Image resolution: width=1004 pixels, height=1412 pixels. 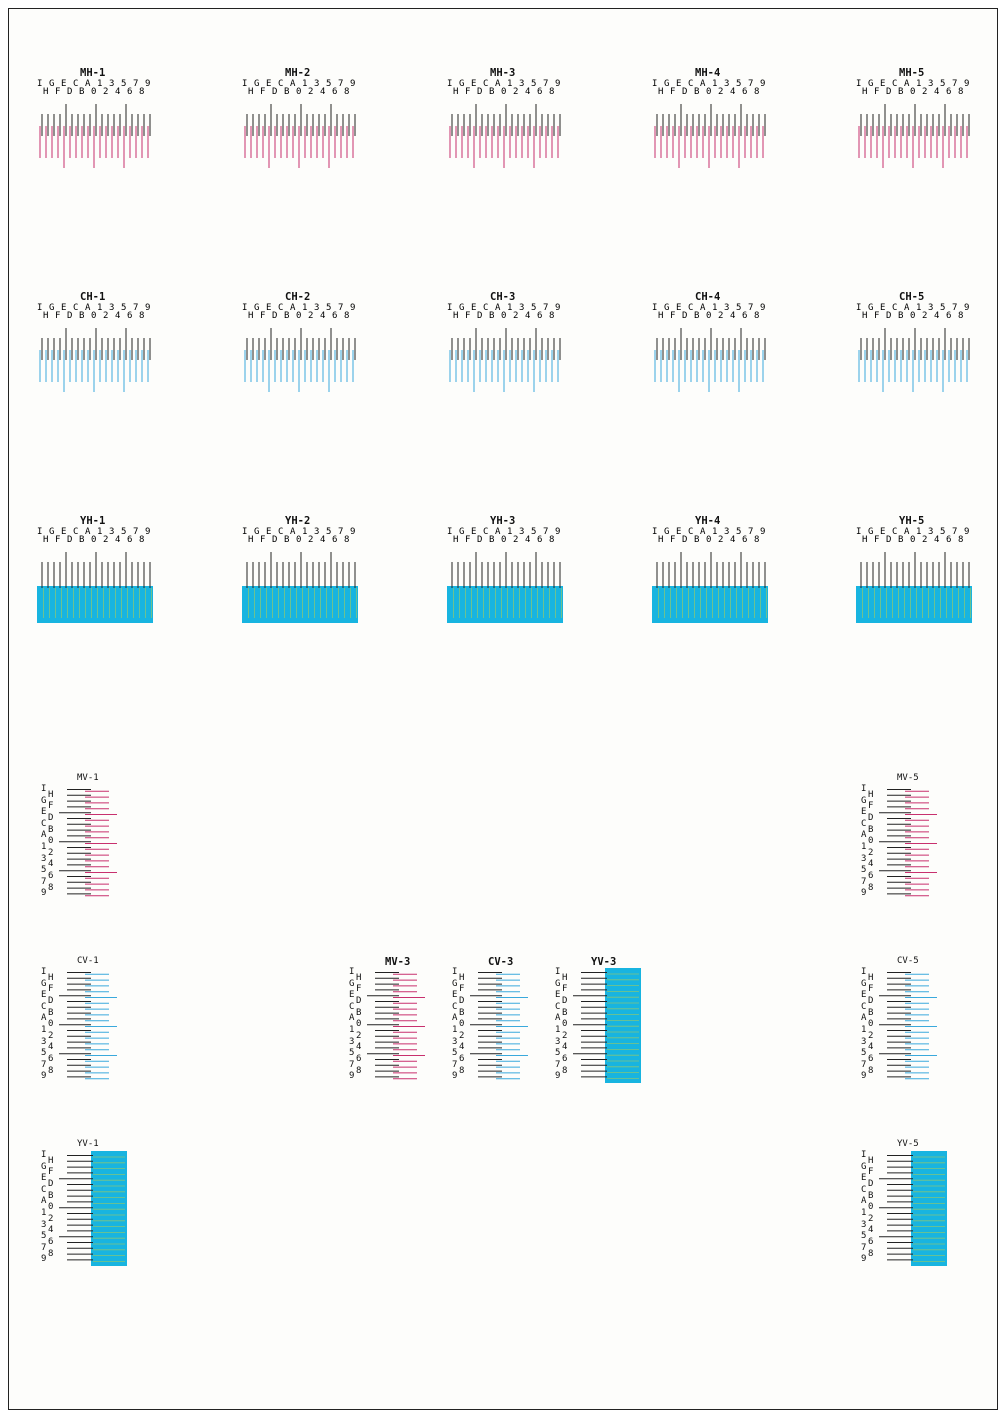 What do you see at coordinates (912, 521) in the screenshot?
I see `pattern-title: YH-5` at bounding box center [912, 521].